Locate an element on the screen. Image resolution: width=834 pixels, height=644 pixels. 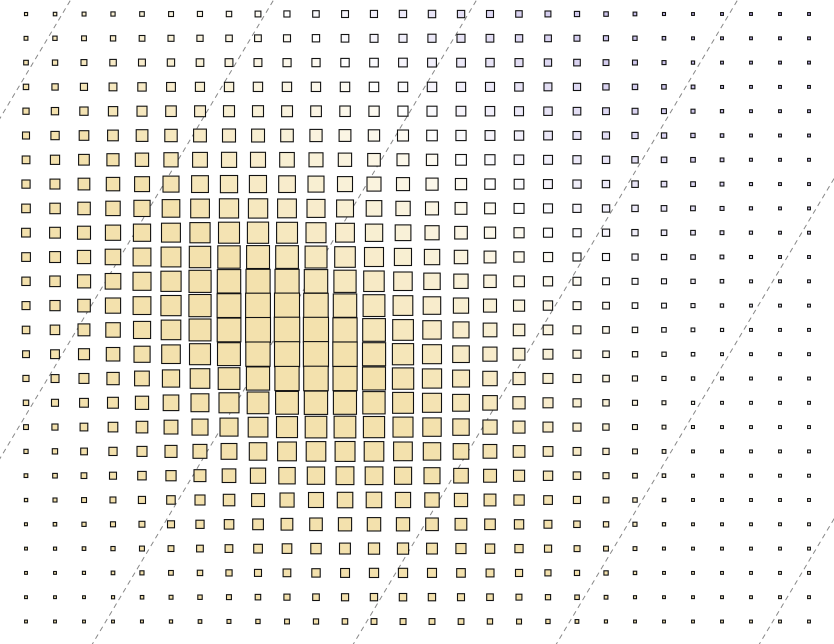
contour-line is located at coordinates (36, 60).